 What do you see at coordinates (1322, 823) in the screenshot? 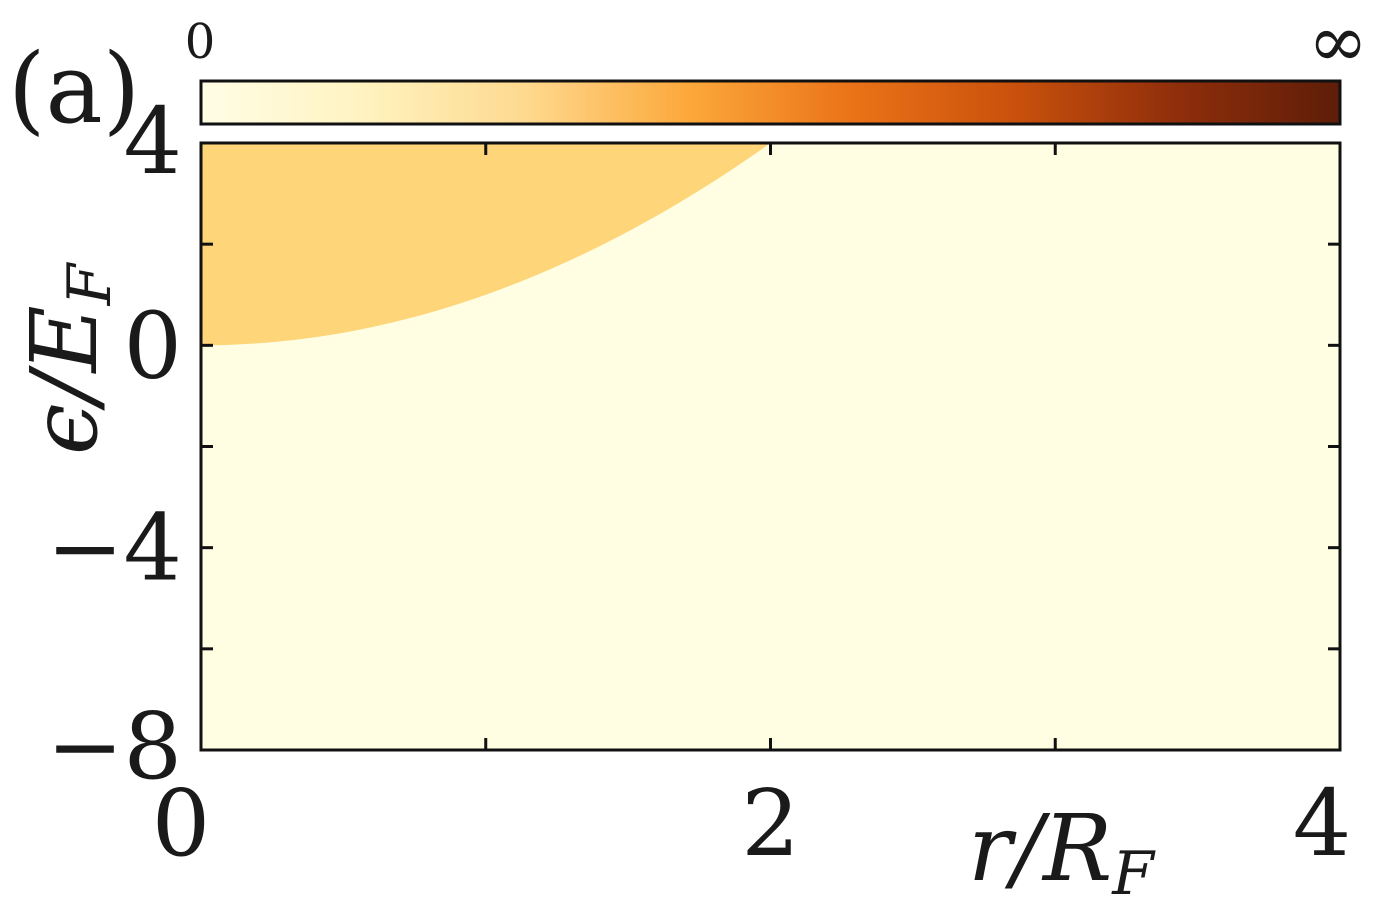
I see `x-tick-label: 4` at bounding box center [1322, 823].